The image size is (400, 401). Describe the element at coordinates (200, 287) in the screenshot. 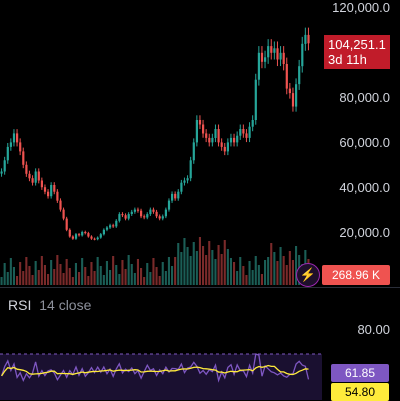

I see `pane-divider` at that location.